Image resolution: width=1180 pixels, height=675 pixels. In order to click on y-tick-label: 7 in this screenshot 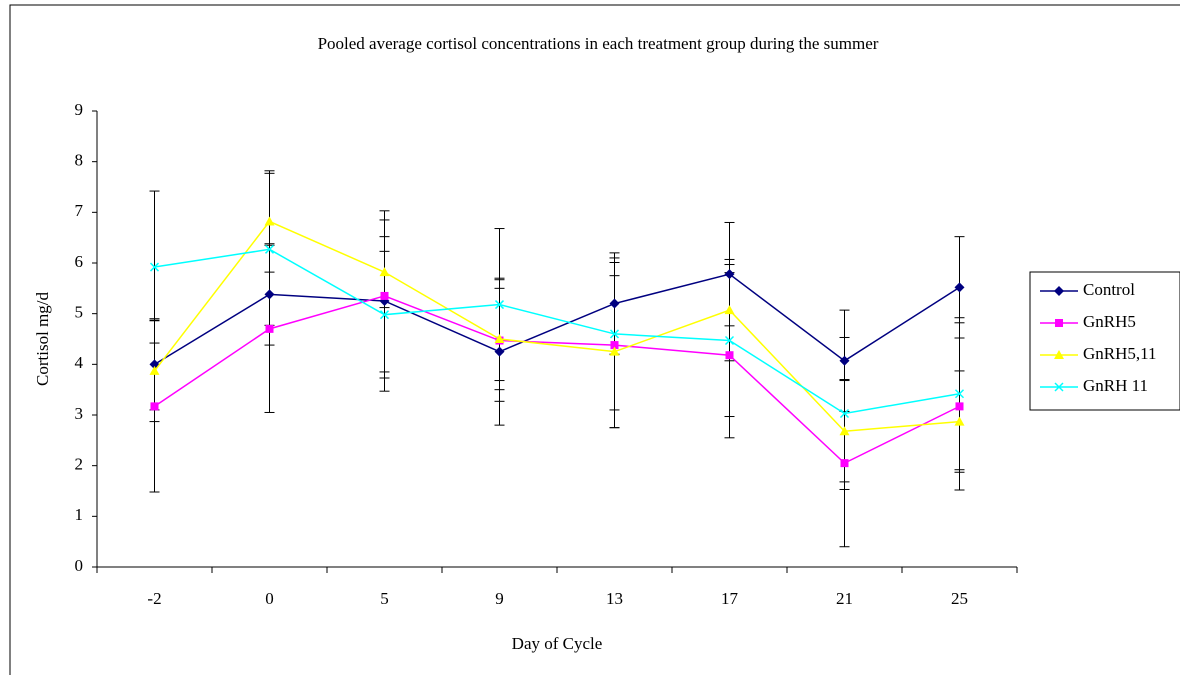, I will do `click(79, 210)`.